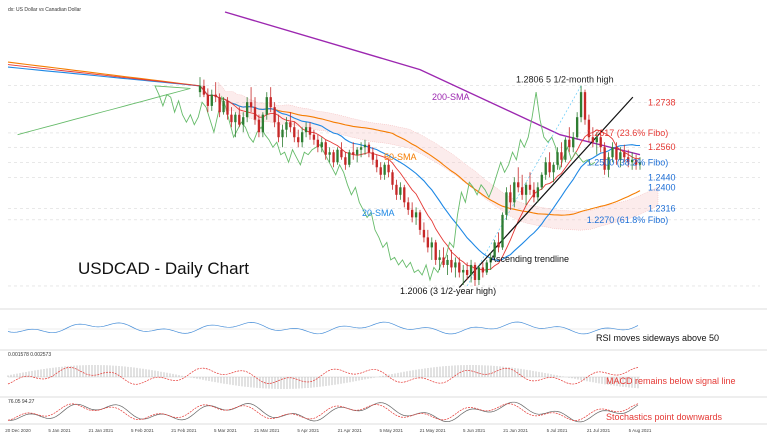  Describe the element at coordinates (21, 402) in the screenshot. I see `stoch-header: 76.05 94.27` at that location.